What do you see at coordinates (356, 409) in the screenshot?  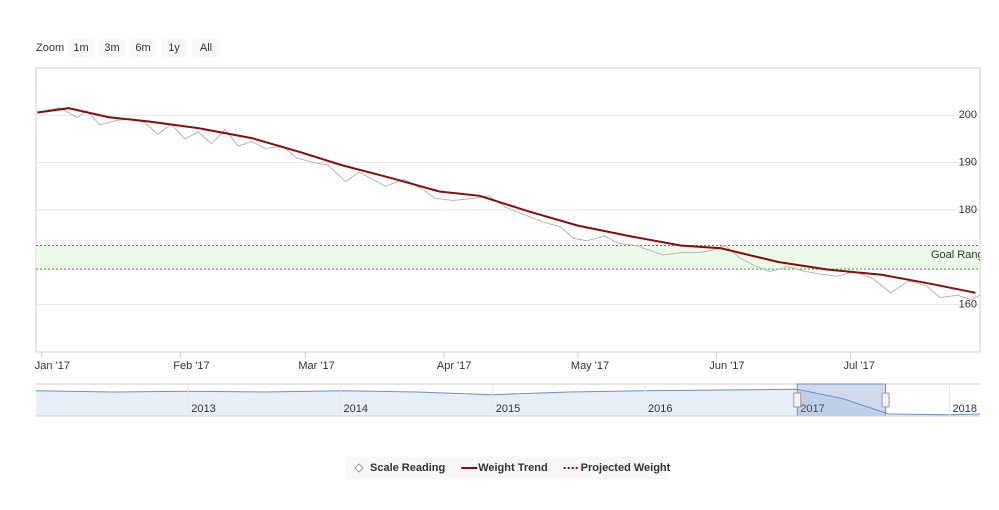 I see `navigator-tick-label: 2014` at bounding box center [356, 409].